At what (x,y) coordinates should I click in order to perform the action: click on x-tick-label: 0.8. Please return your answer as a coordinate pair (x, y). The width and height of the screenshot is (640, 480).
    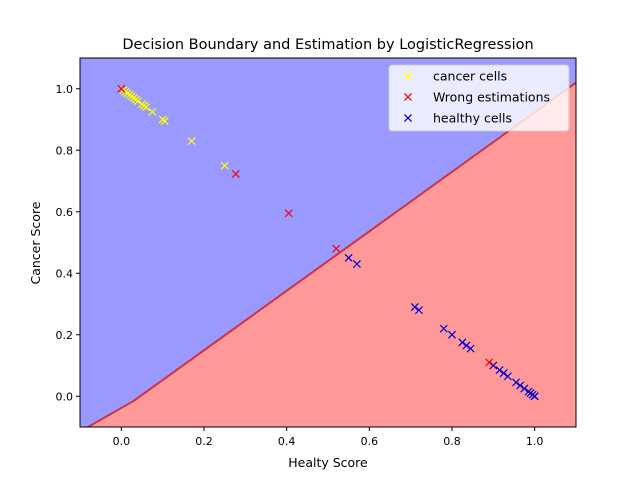
    Looking at the image, I should click on (452, 441).